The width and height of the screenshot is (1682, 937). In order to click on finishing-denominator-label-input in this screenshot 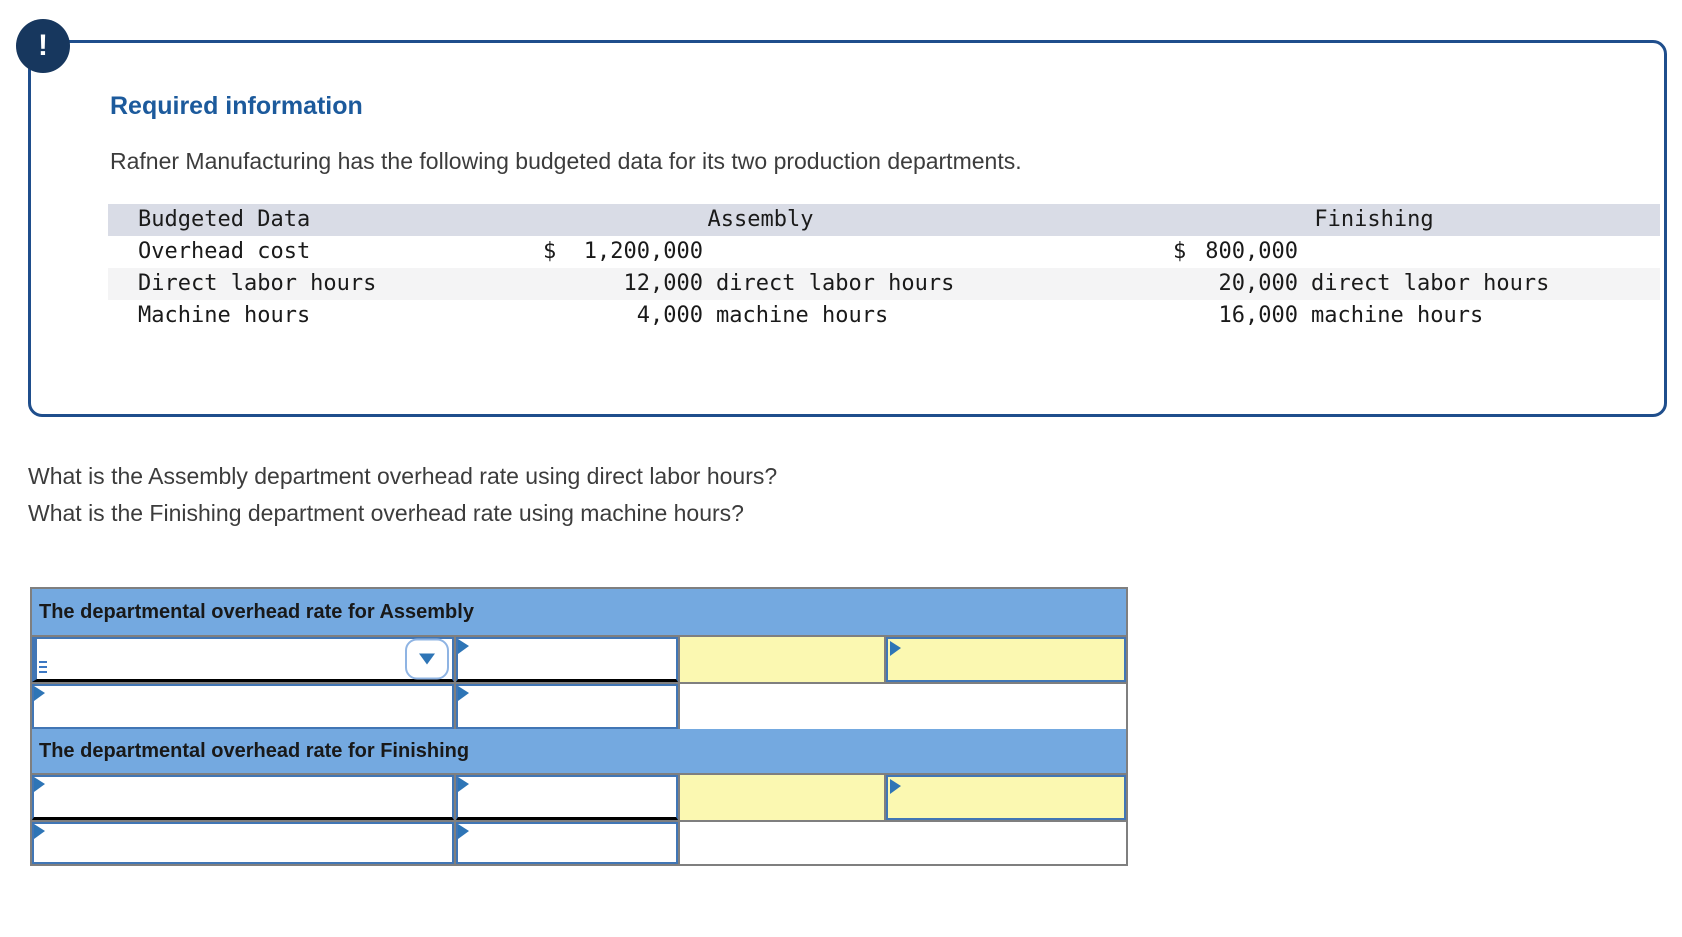, I will do `click(243, 843)`.